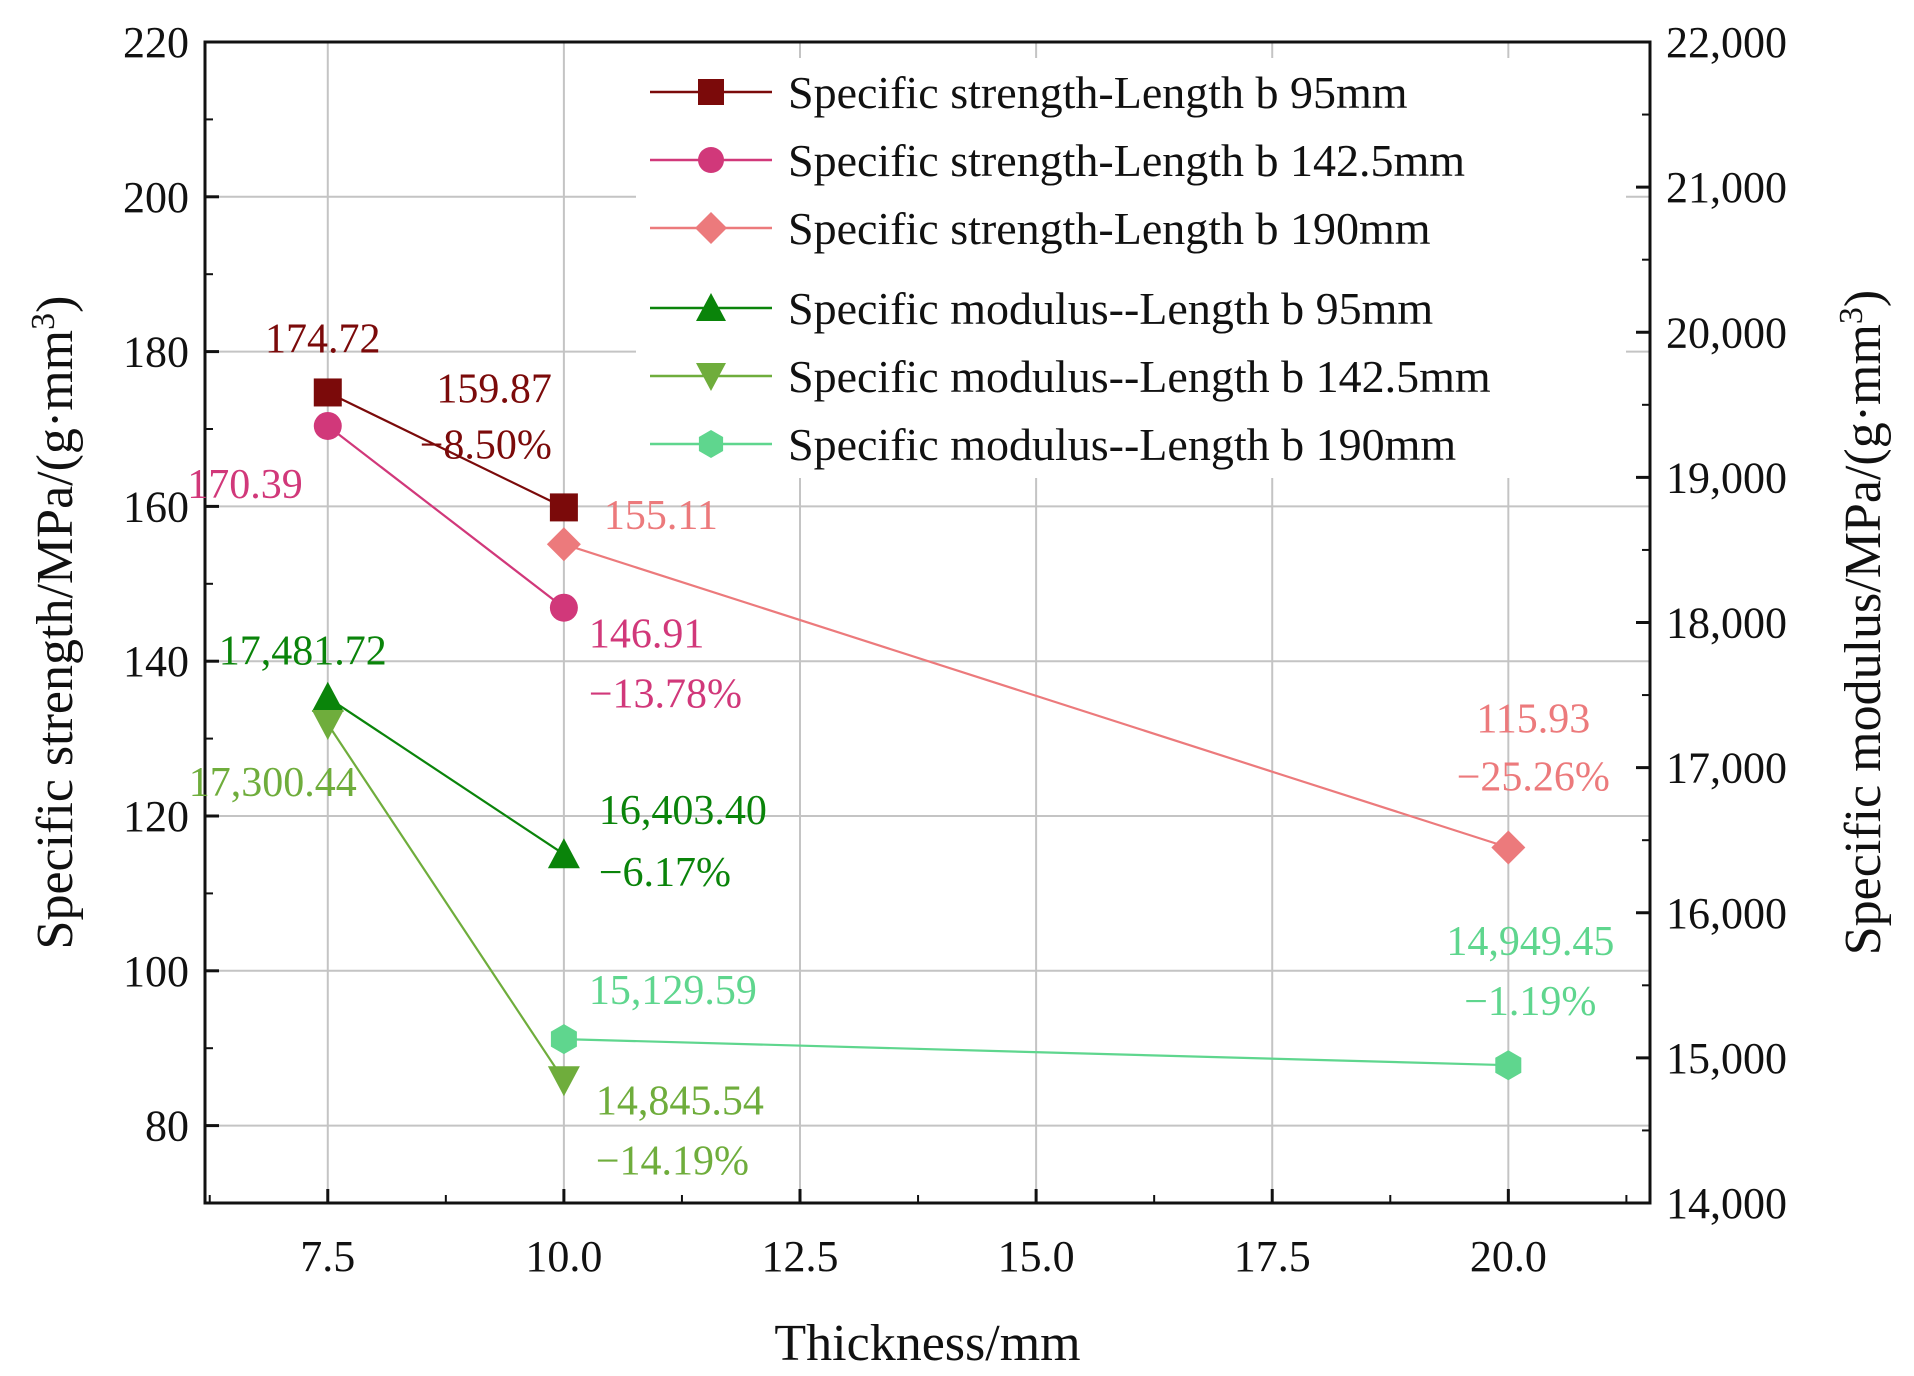 The image size is (1914, 1376). Describe the element at coordinates (1530, 942) in the screenshot. I see `data-label: 14,949.45` at that location.